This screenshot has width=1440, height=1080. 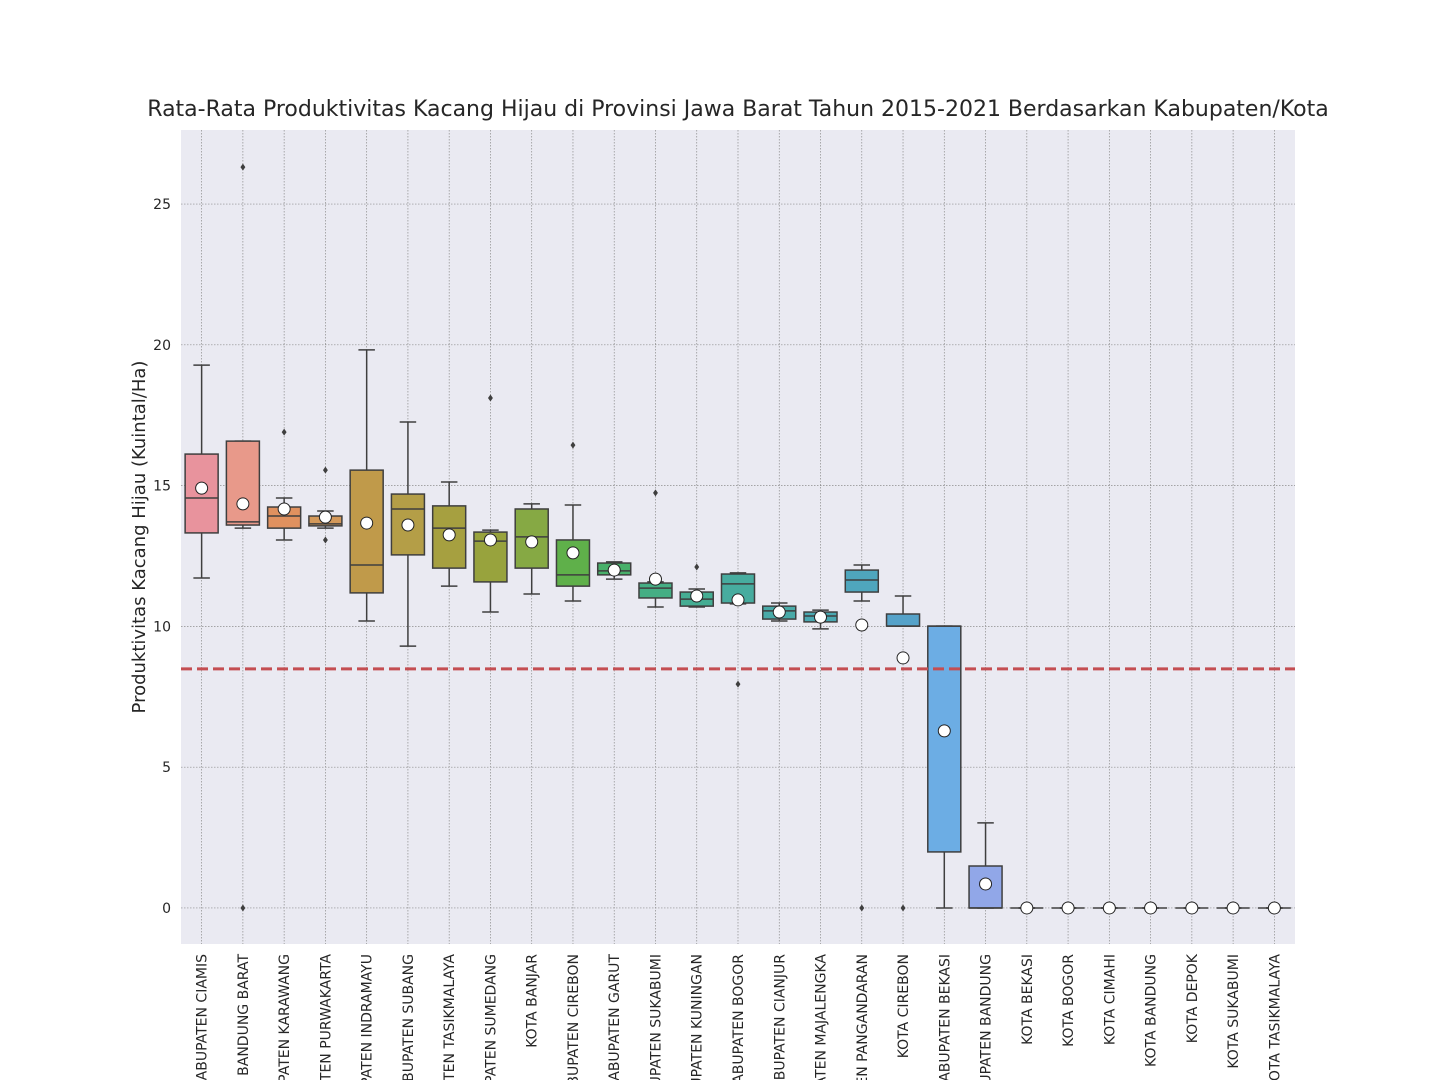 I want to click on x-tick-label: KOTA BANDUNG, so click(x=1152, y=1010).